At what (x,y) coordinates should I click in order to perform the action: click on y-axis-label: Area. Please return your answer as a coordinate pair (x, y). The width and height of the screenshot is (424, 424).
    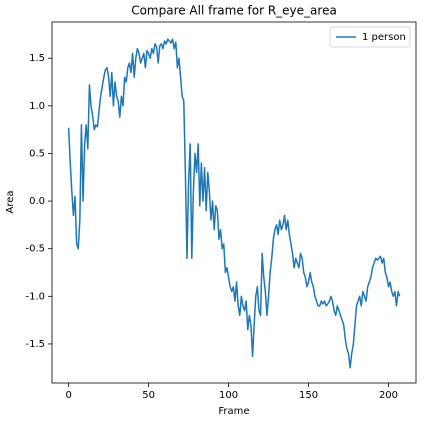
    Looking at the image, I should click on (10, 201).